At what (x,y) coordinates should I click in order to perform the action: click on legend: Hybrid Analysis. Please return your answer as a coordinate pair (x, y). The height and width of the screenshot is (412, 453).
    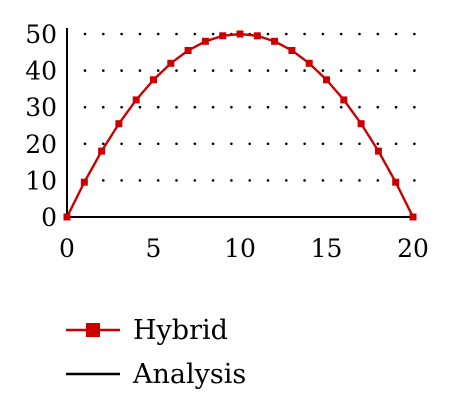
    Looking at the image, I should click on (156, 352).